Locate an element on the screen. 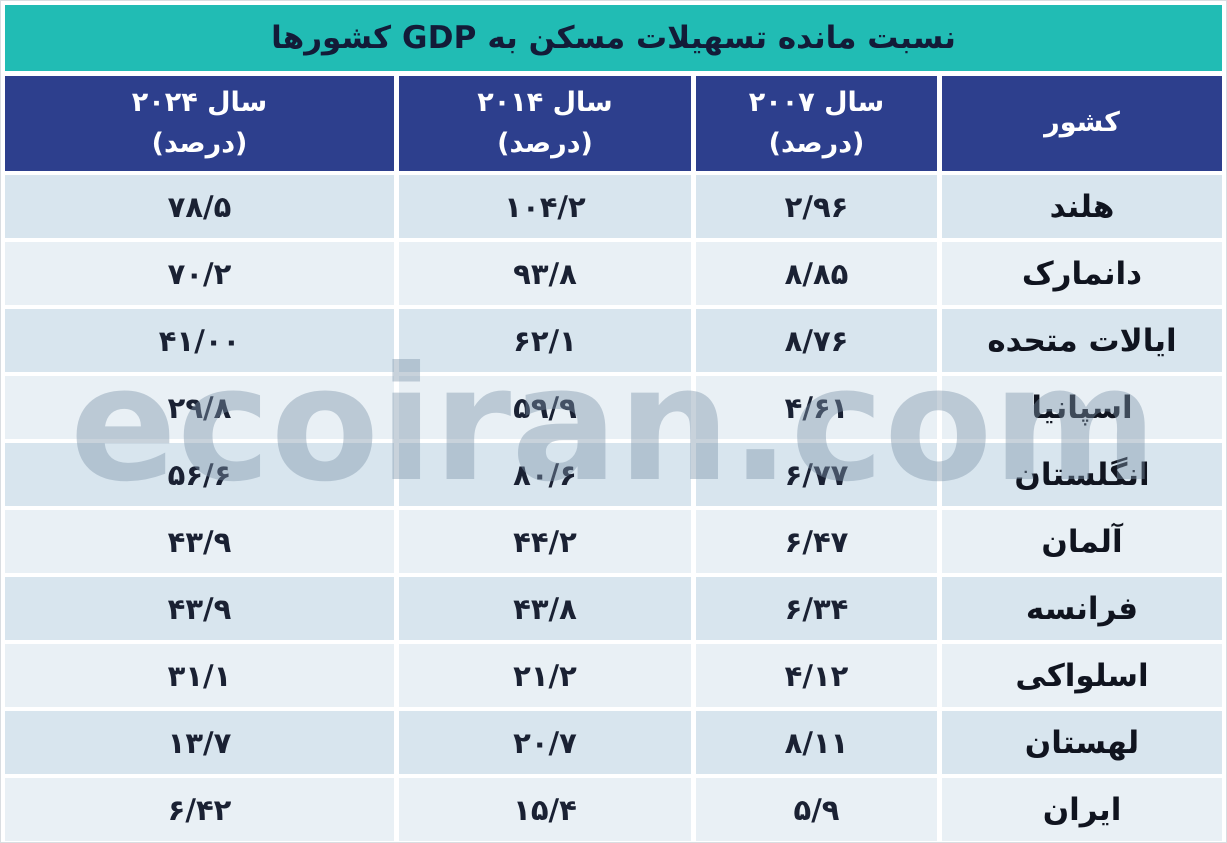 This screenshot has height=843, width=1227. table-row: لهستان ۸/۱۱ ۲۰/۷ ۱۳/۷ is located at coordinates (613, 742).